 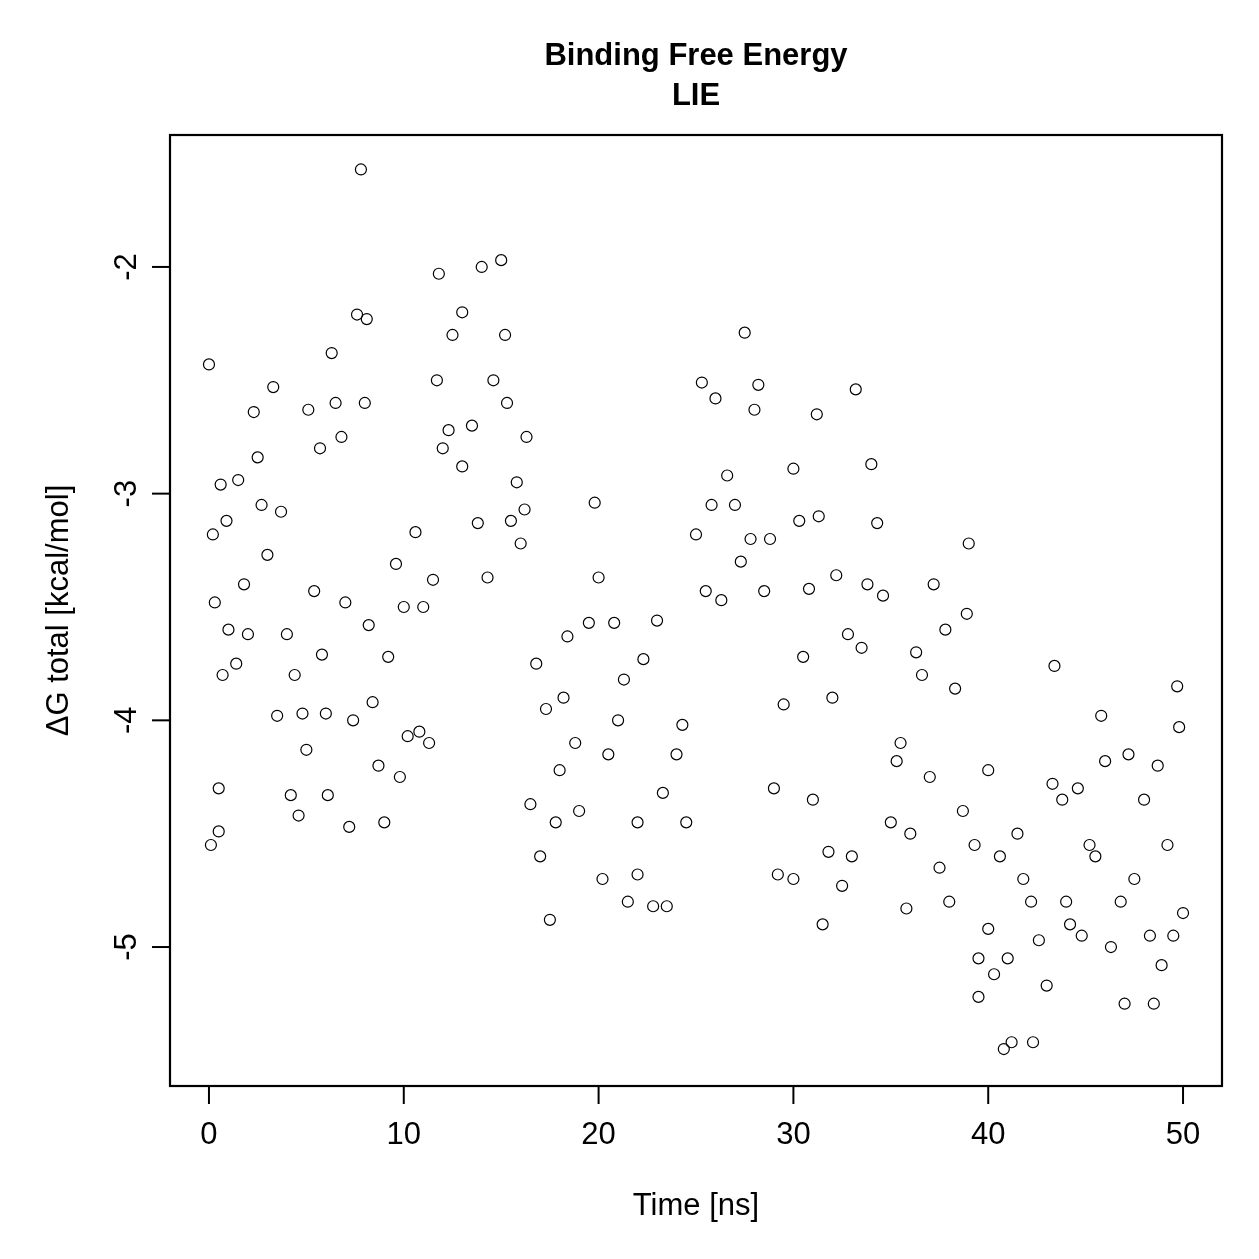 I want to click on x-tick-label: 0, so click(x=209, y=1133).